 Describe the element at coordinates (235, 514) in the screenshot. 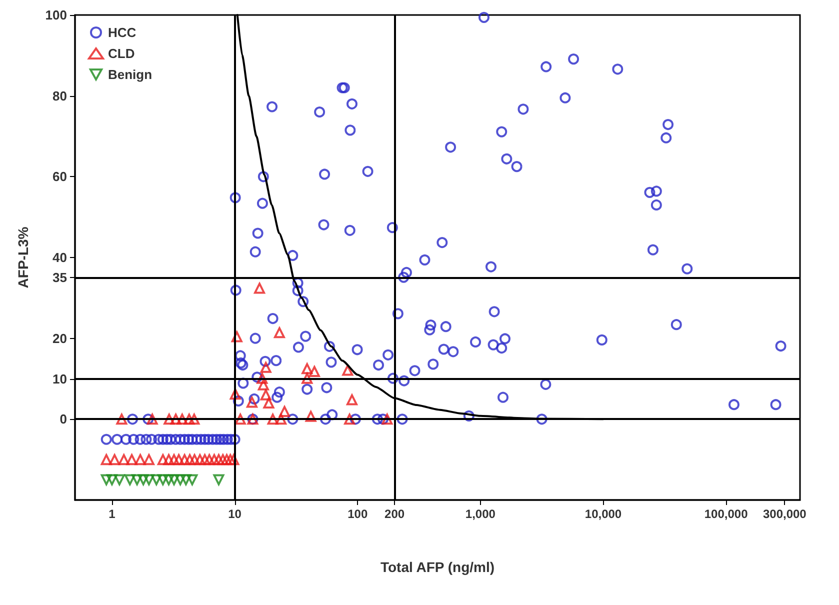

I see `x-tick-label: 10` at that location.